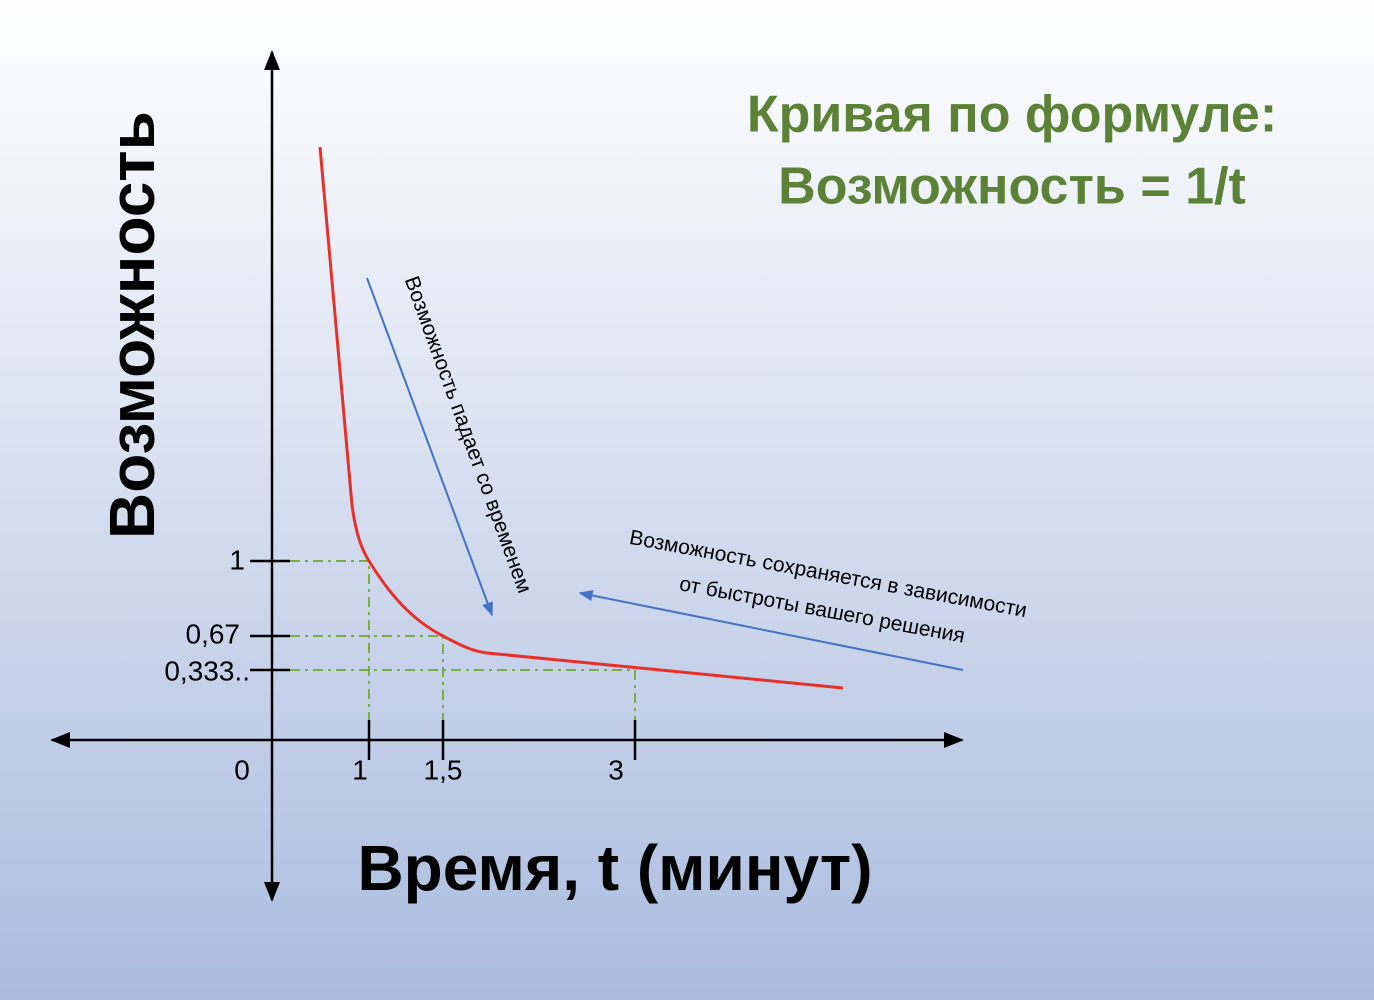  Describe the element at coordinates (242, 769) in the screenshot. I see `x-tick-label: 0` at that location.